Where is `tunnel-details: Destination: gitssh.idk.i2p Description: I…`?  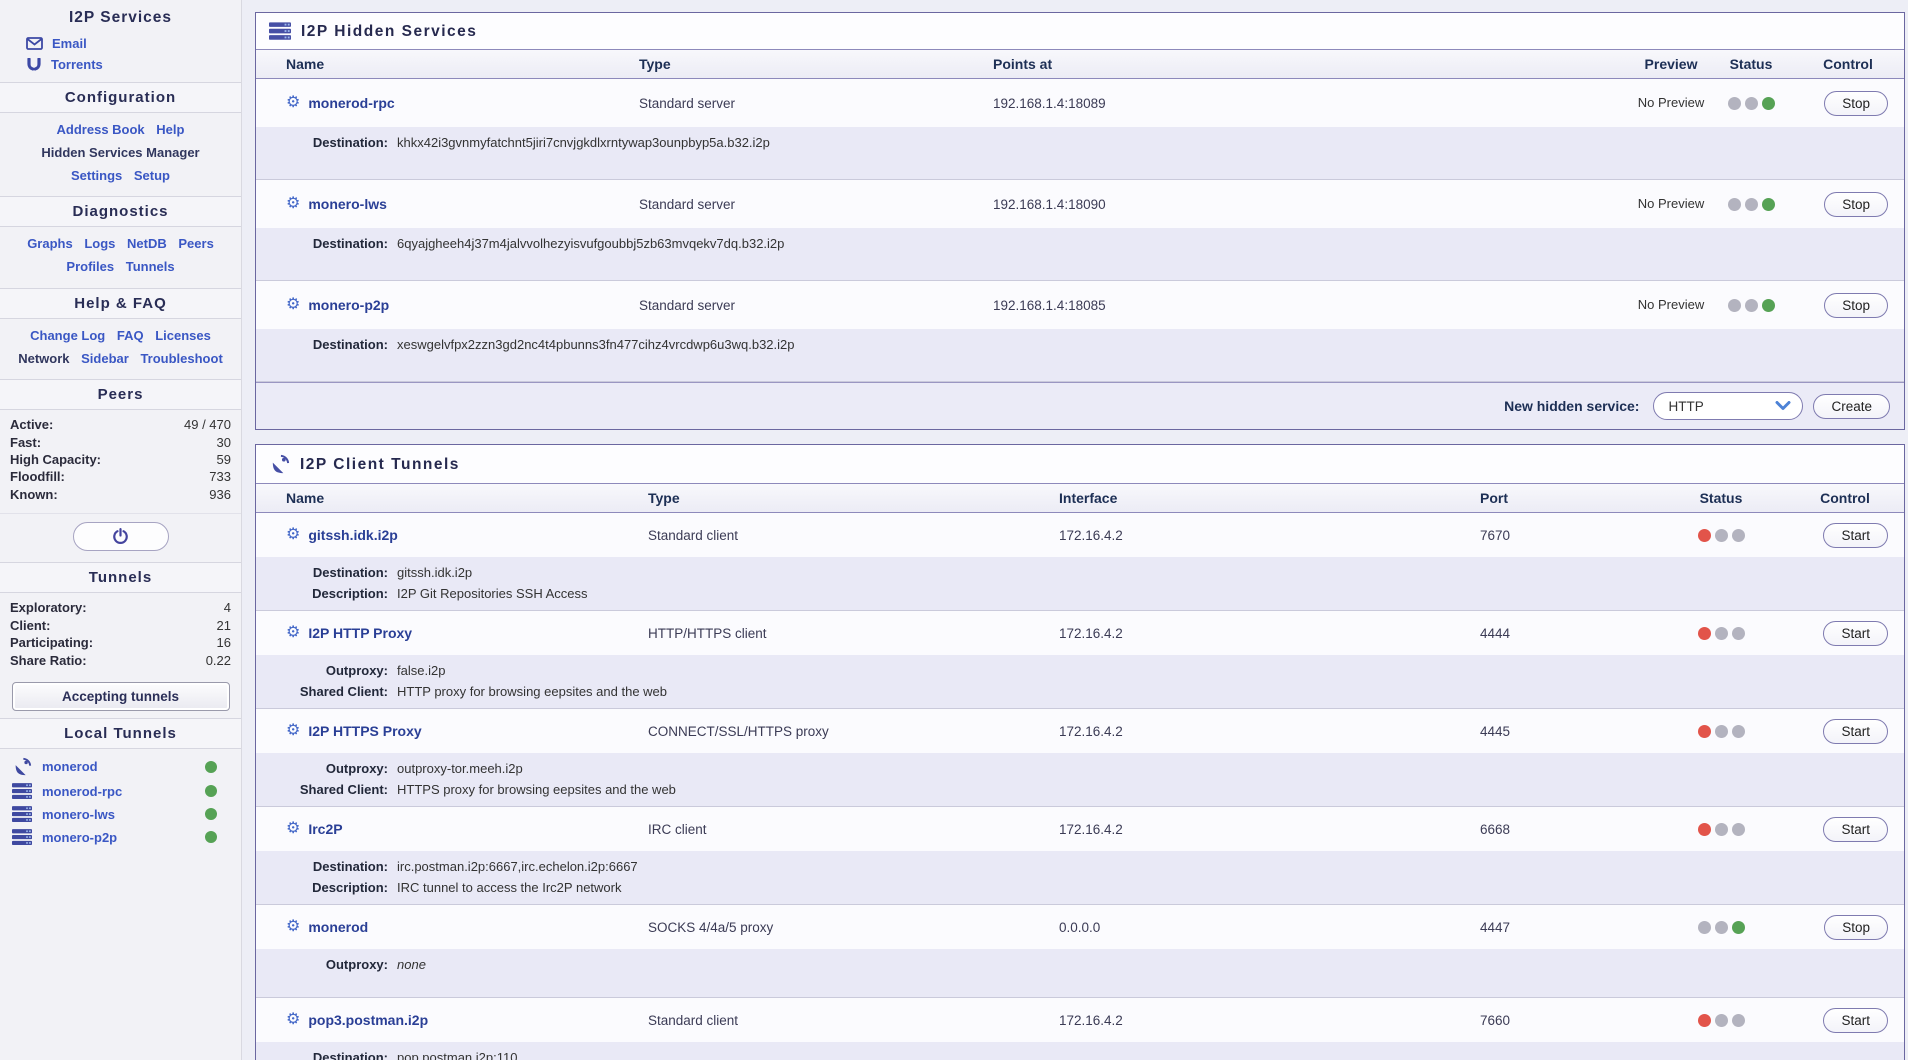 tunnel-details: Destination: gitssh.idk.i2p Description: I… is located at coordinates (1080, 584).